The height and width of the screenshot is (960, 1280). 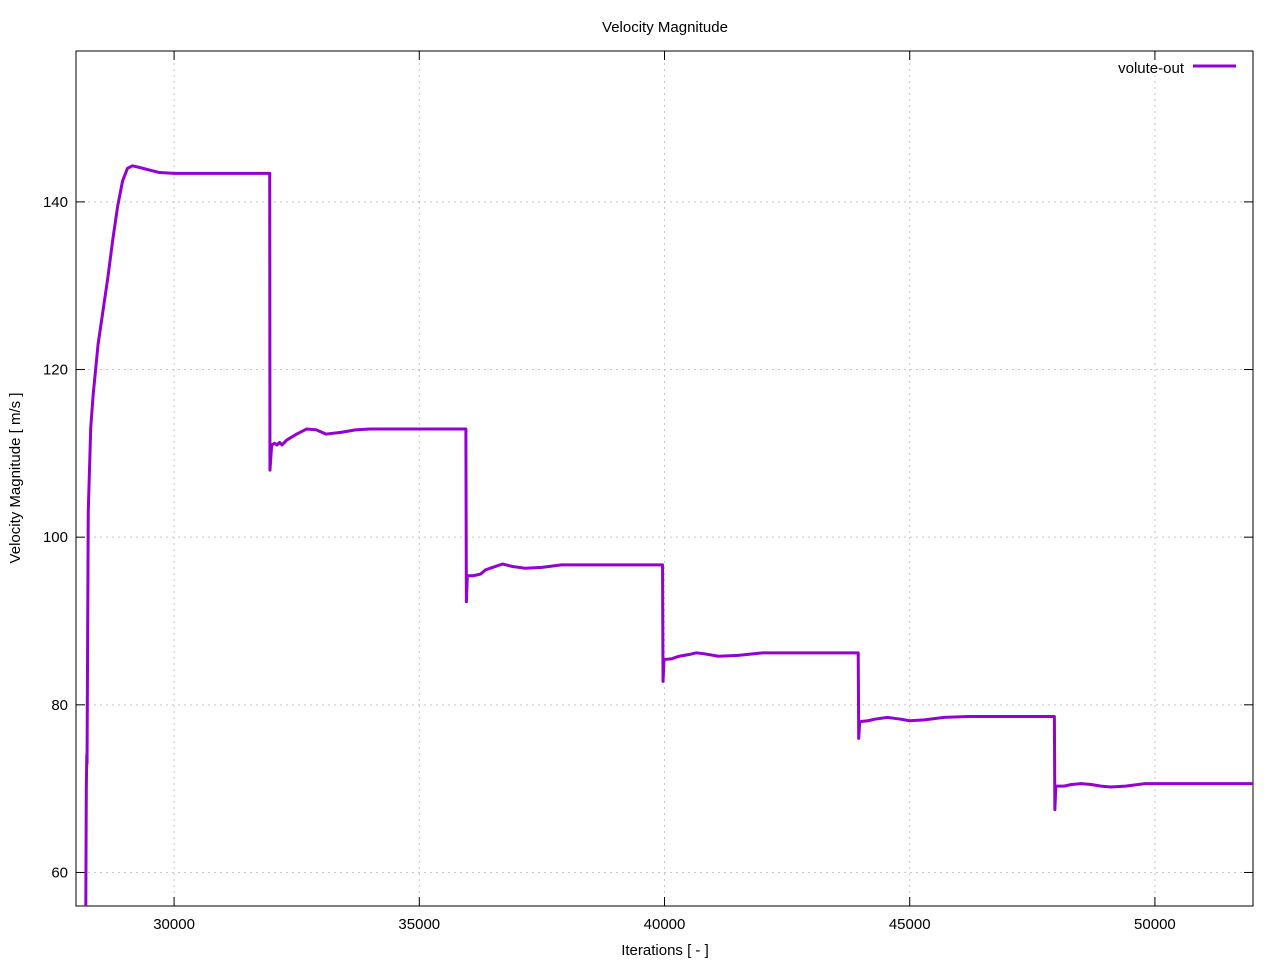 What do you see at coordinates (59, 705) in the screenshot?
I see `y-tick-label: 80` at bounding box center [59, 705].